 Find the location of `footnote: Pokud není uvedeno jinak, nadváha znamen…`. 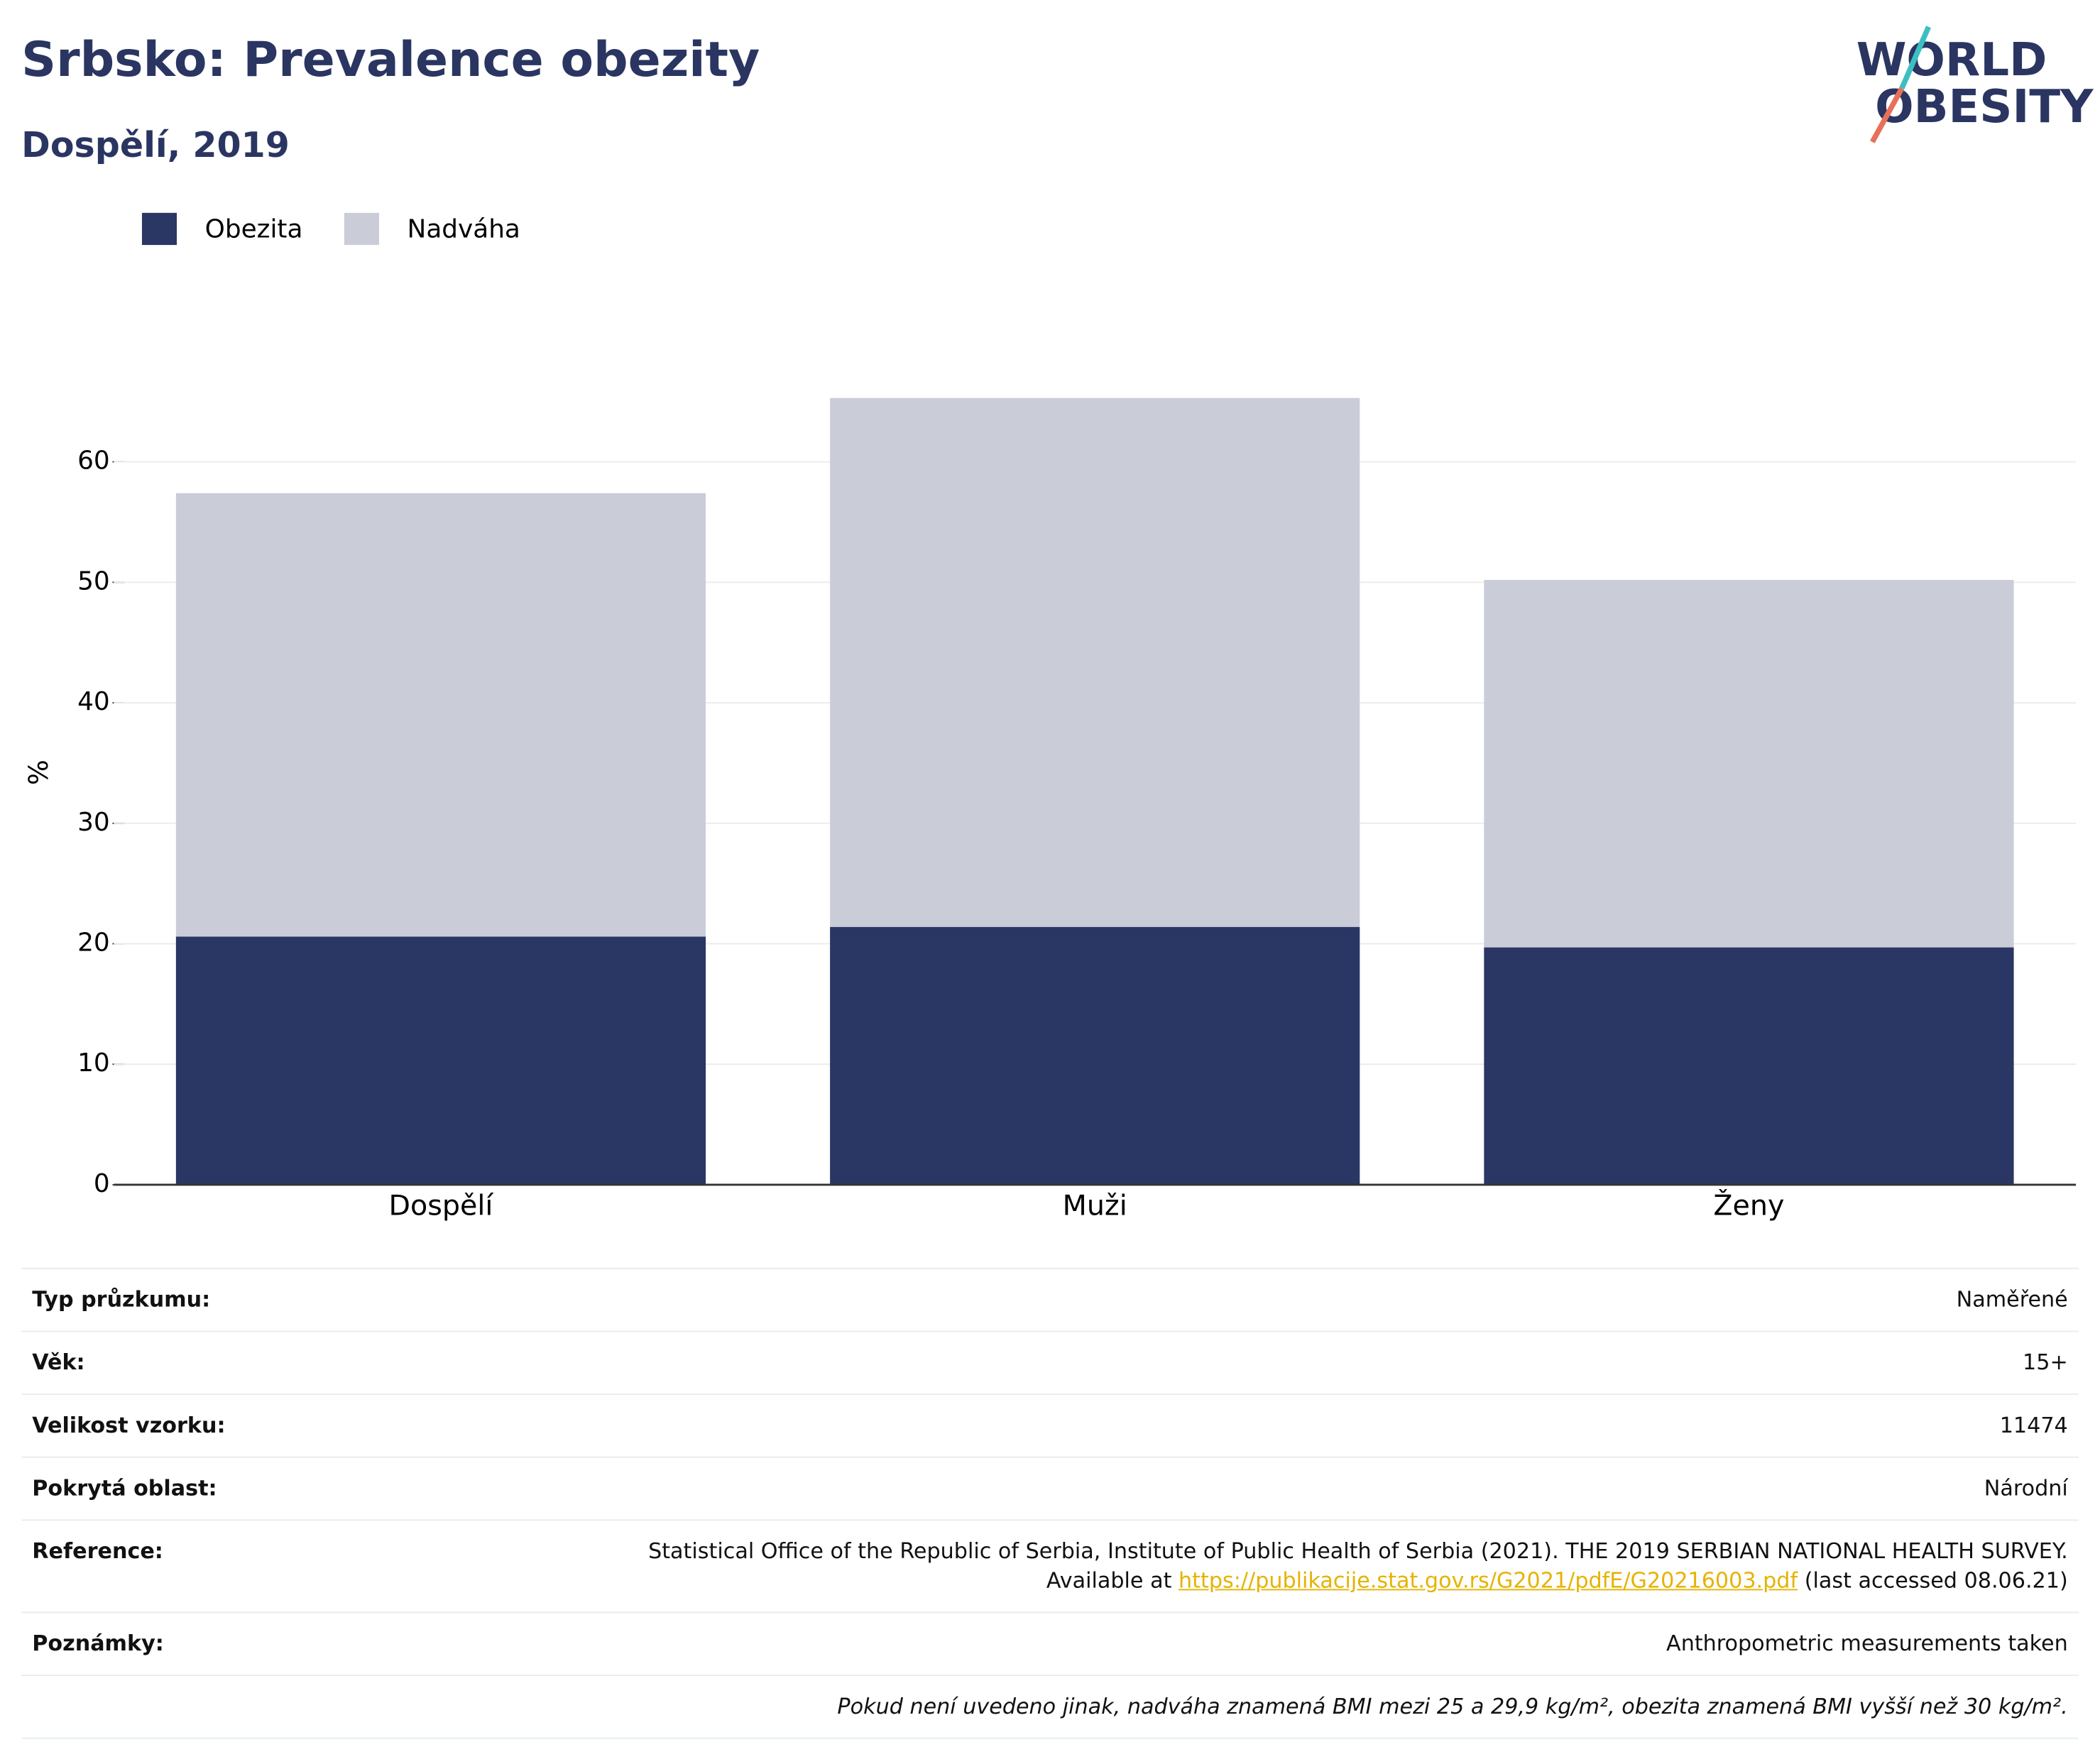

footnote: Pokud není uvedeno jinak, nadváha znamen… is located at coordinates (1050, 1707).